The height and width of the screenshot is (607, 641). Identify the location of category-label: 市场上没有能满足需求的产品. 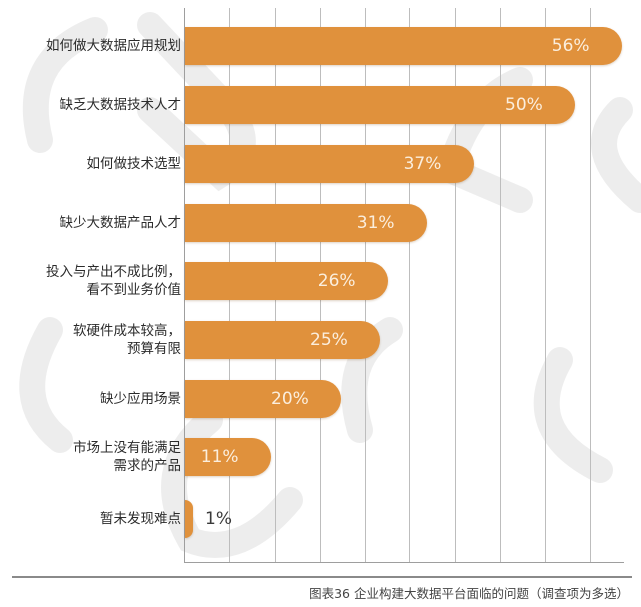
(127, 457).